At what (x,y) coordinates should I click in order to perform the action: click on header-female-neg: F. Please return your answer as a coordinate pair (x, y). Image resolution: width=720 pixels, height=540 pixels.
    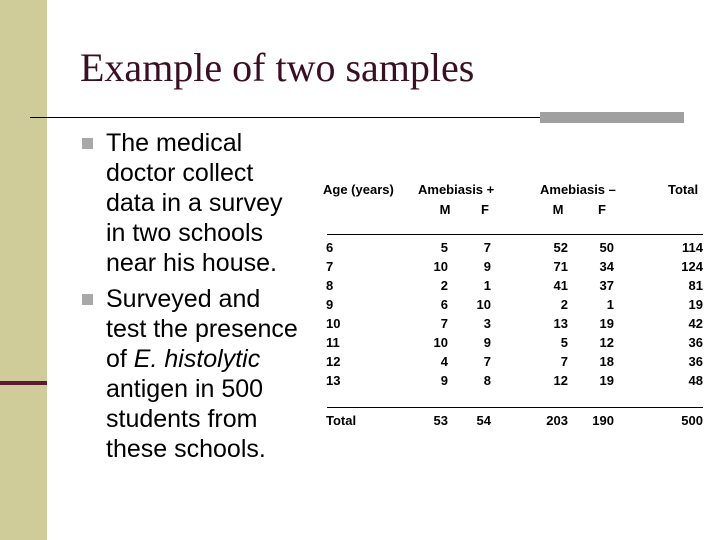
    Looking at the image, I should click on (602, 209).